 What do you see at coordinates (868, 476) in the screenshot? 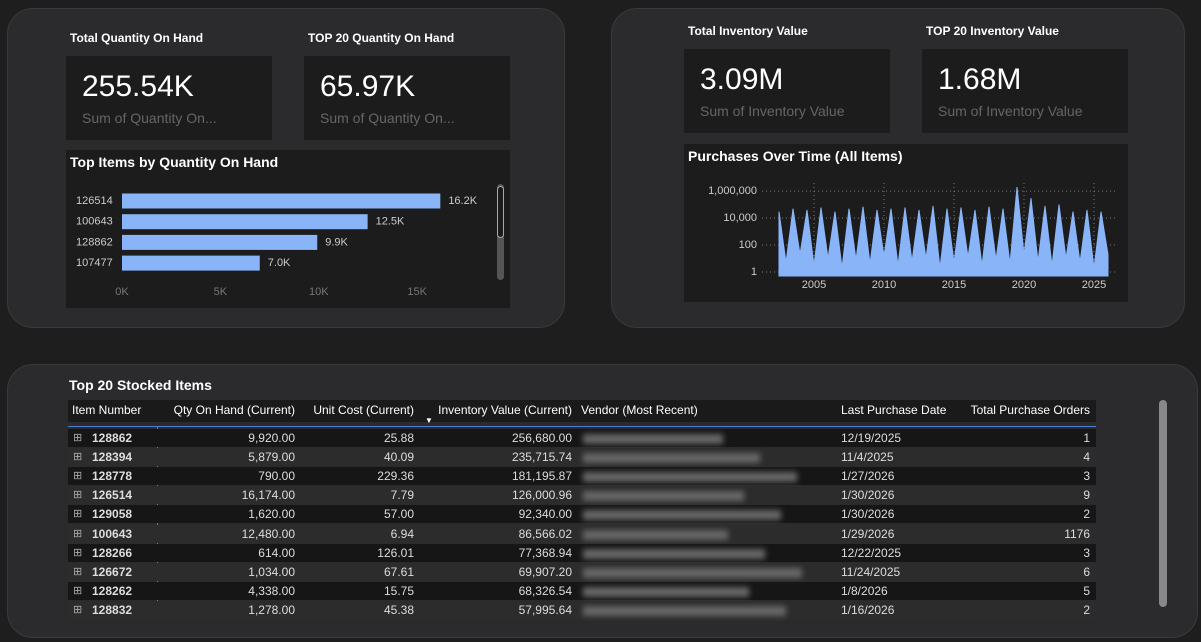
I see `table-cell: 1/27/2026` at bounding box center [868, 476].